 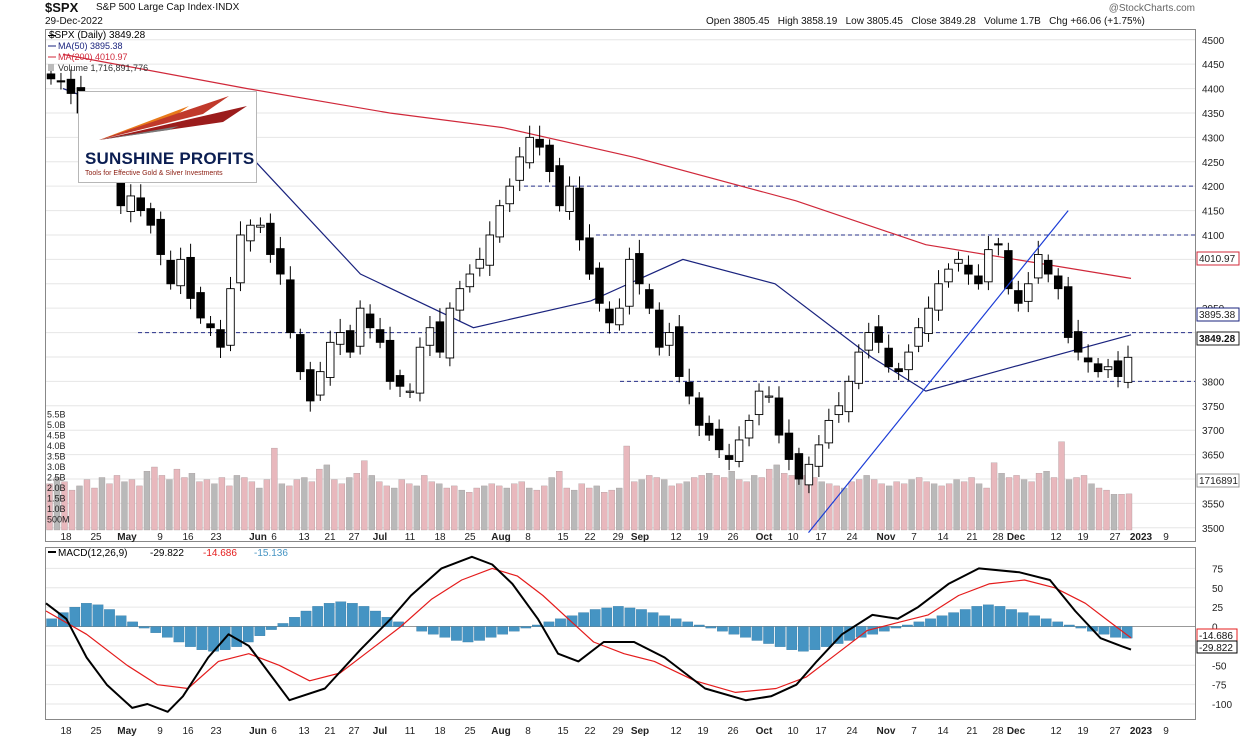 What do you see at coordinates (154, 7) in the screenshot?
I see `instrument-name-text: S&P 500 Large Cap Index` at bounding box center [154, 7].